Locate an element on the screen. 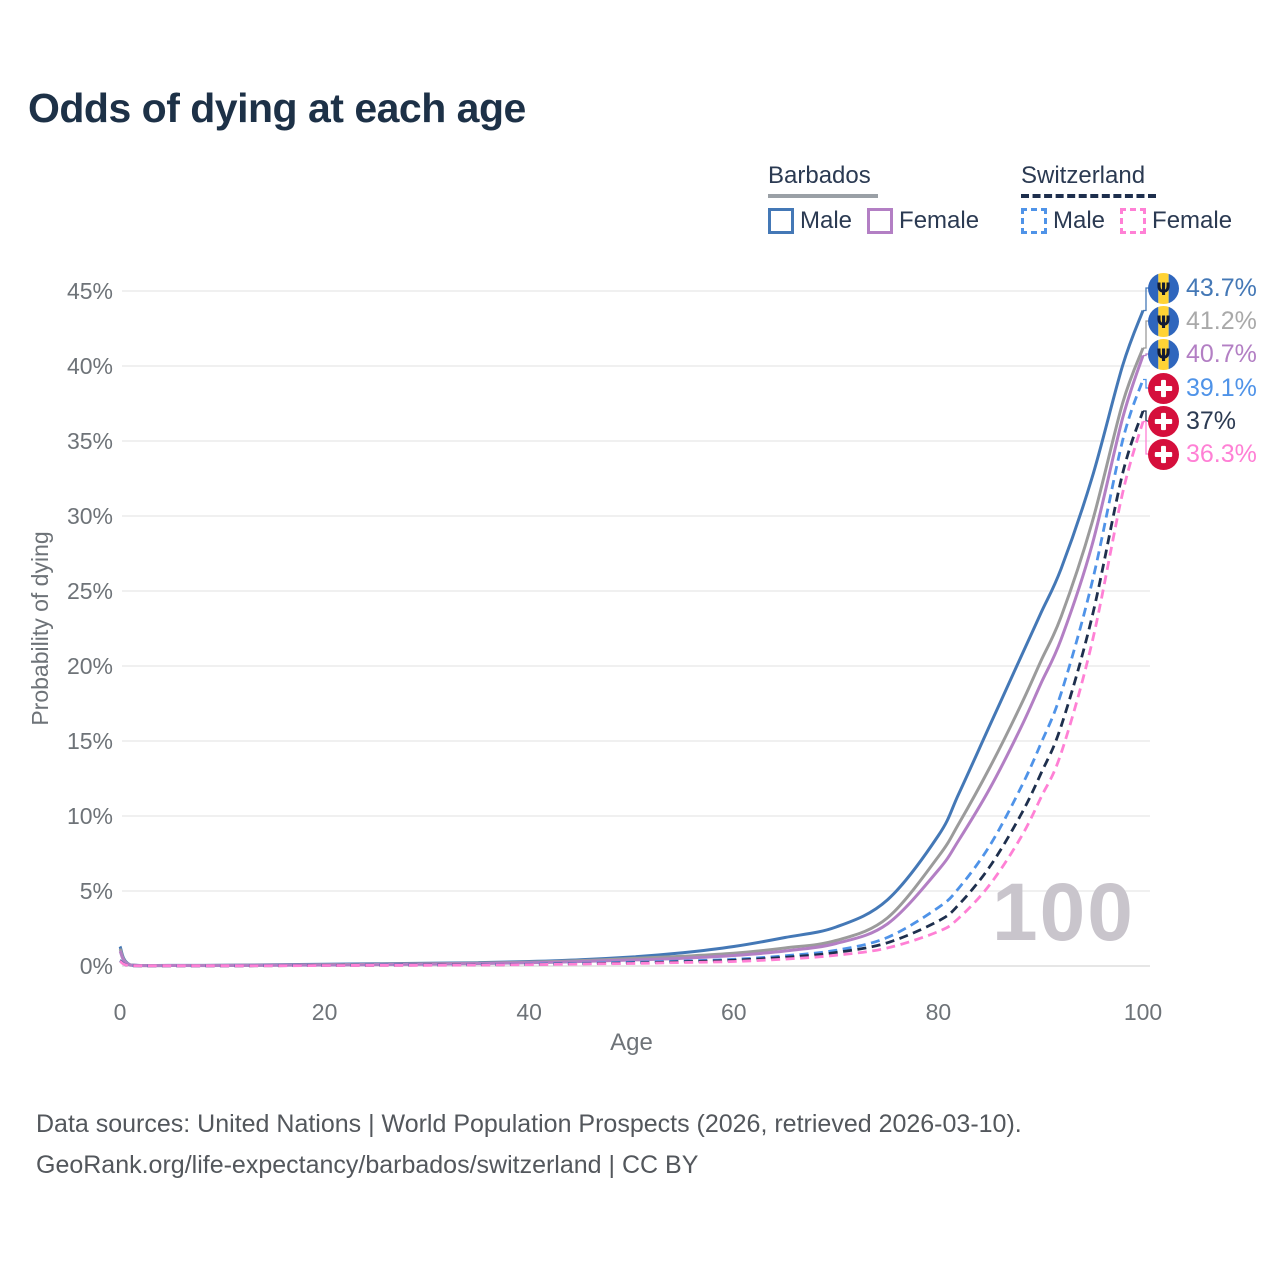  legend-item-barbados-male: Male is located at coordinates (810, 221).